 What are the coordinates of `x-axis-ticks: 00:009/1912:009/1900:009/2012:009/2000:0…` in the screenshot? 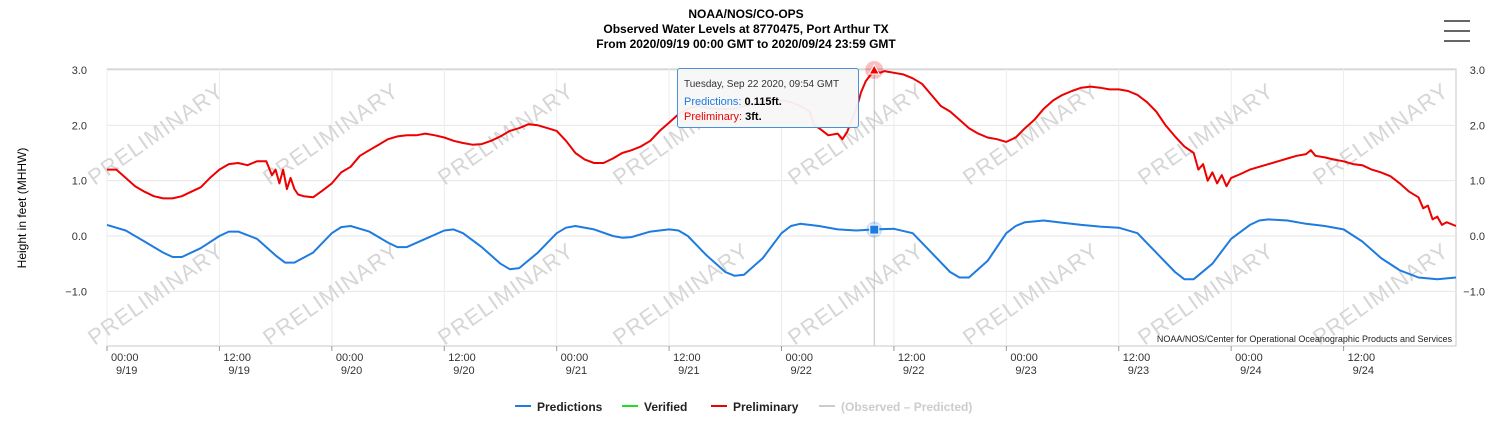 It's located at (741, 361).